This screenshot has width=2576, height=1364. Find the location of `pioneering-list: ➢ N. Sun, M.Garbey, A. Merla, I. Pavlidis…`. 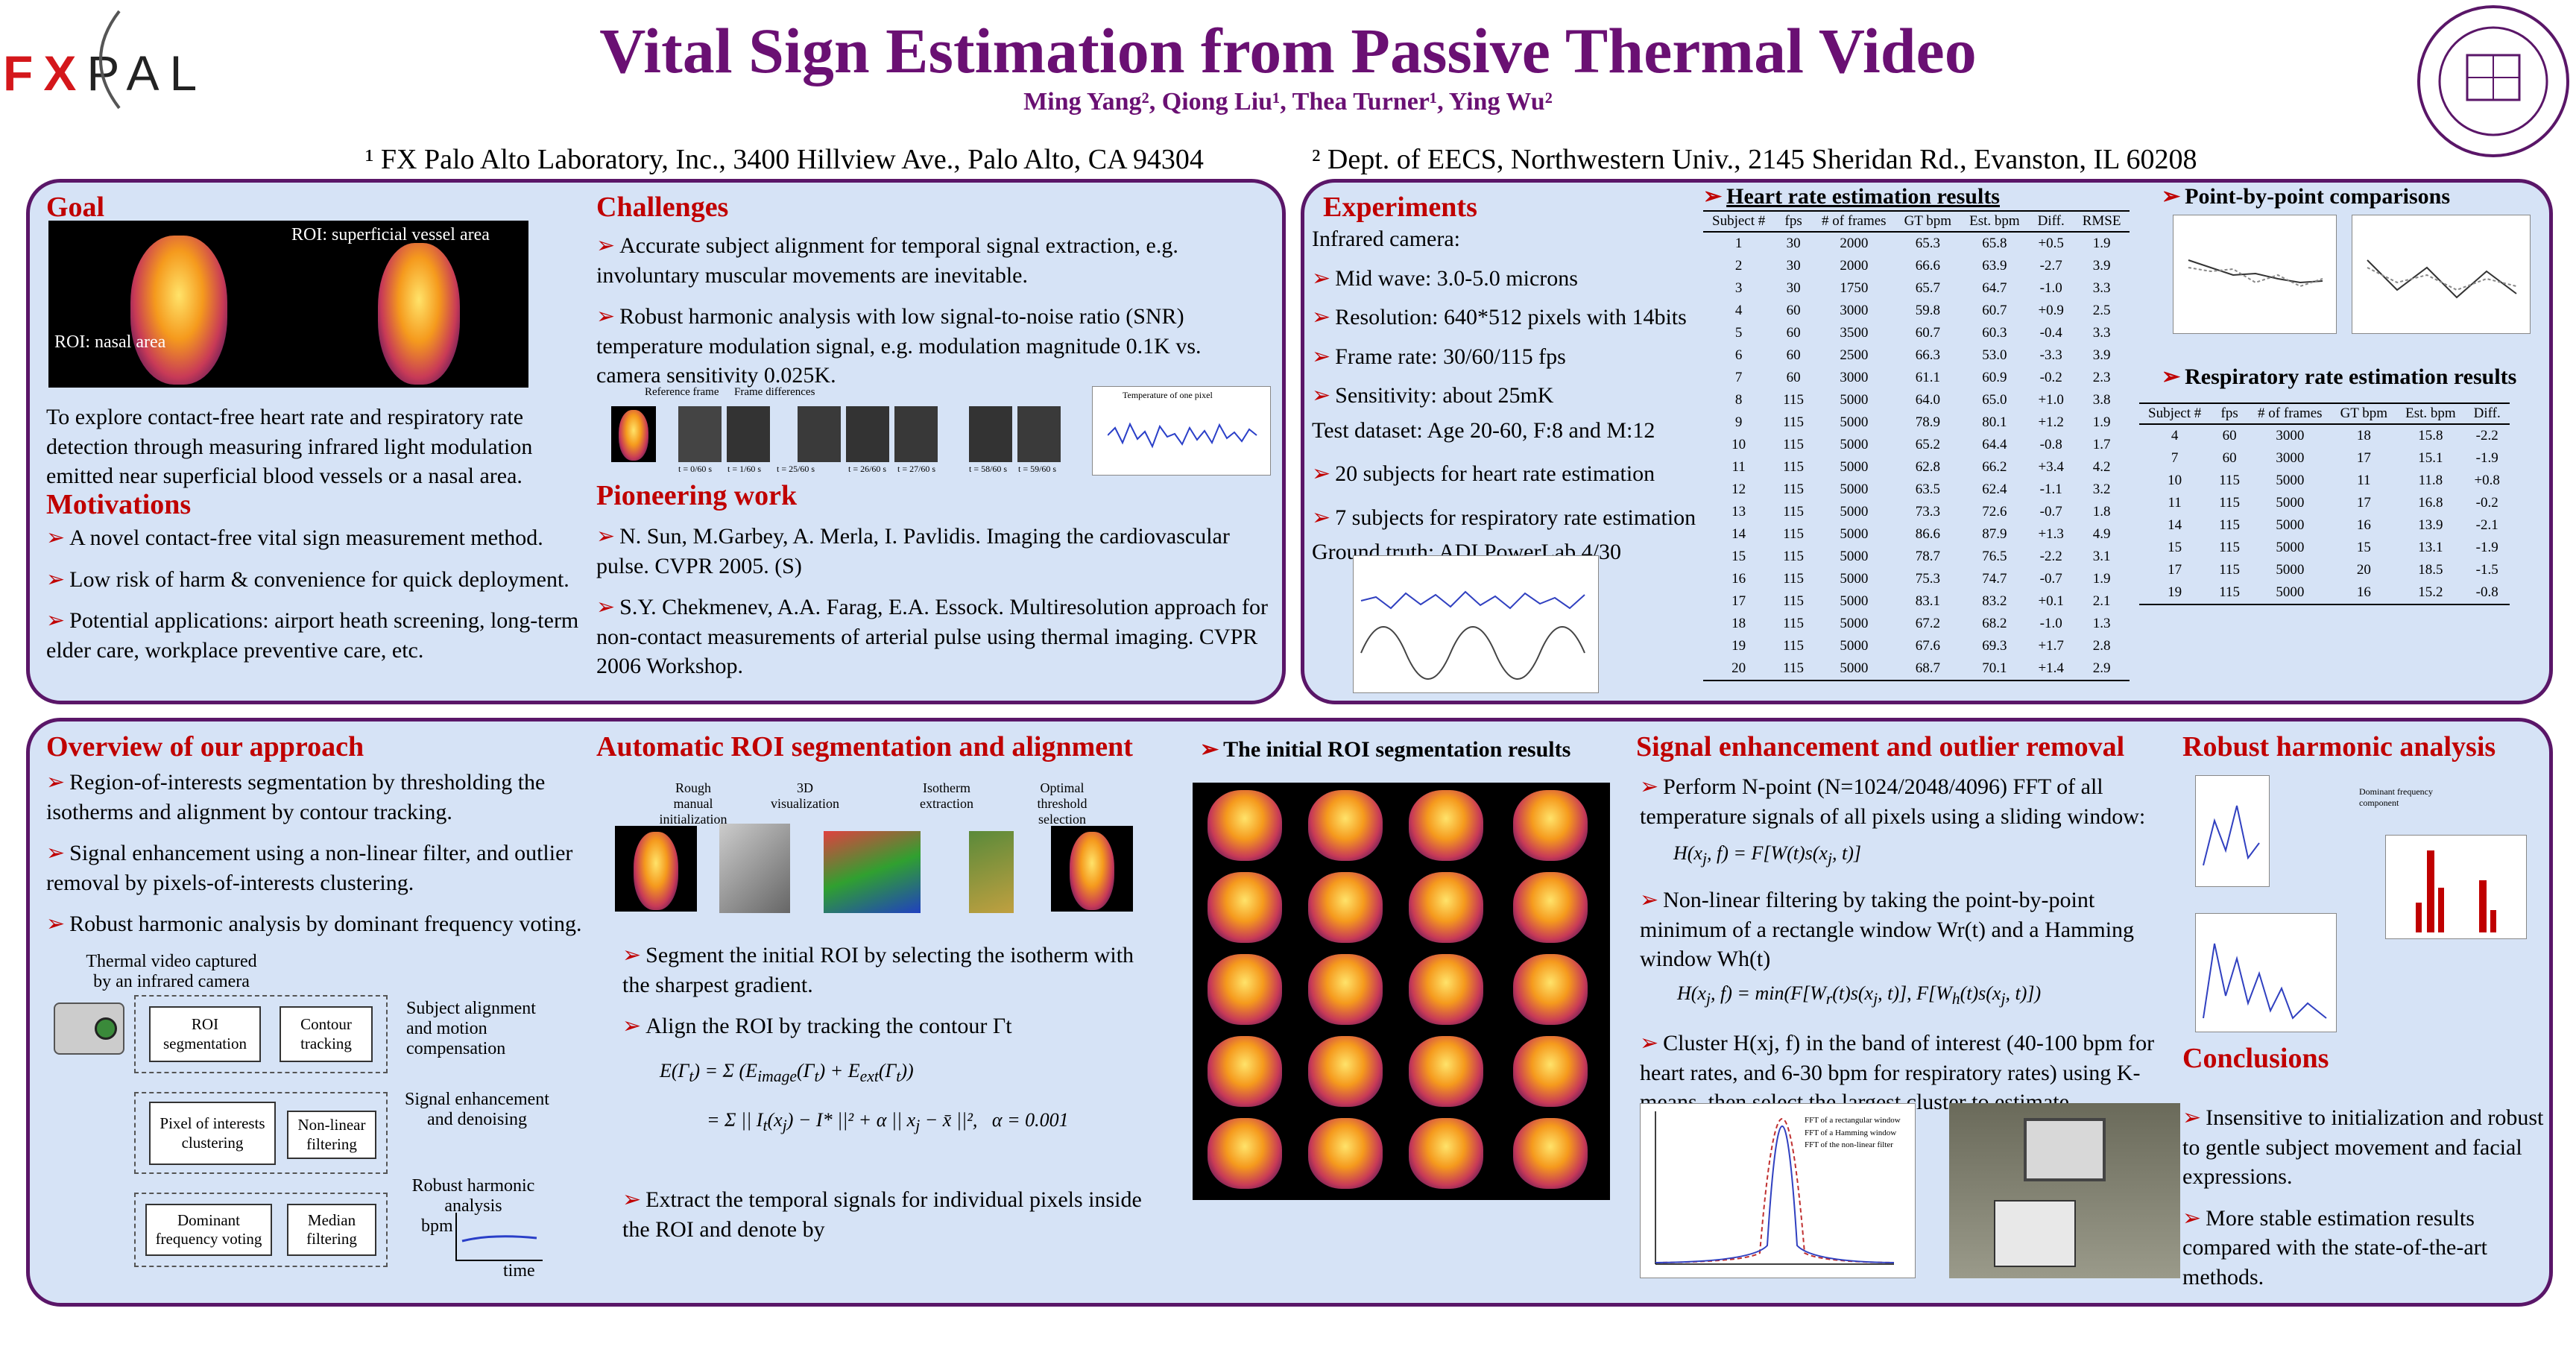

pioneering-list: ➢ N. Sun, M.Garbey, A. Merla, I. Pavlidis… is located at coordinates (933, 607).